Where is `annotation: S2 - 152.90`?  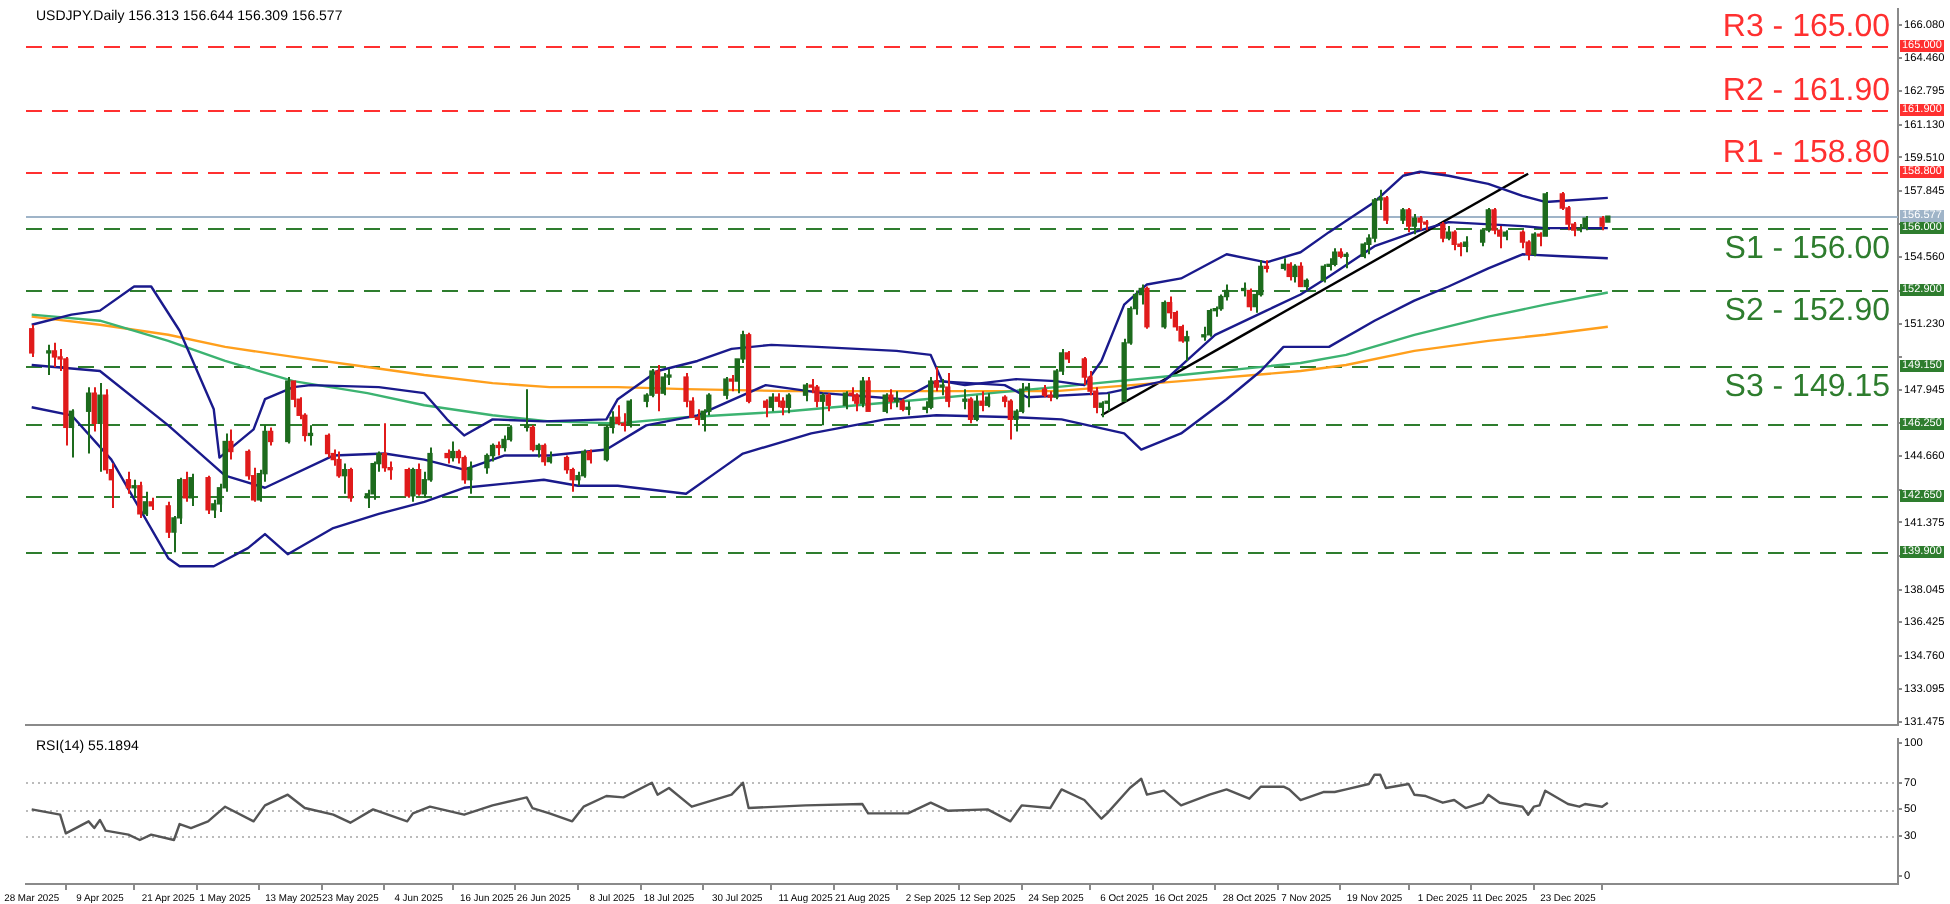 annotation: S2 - 152.90 is located at coordinates (1807, 311).